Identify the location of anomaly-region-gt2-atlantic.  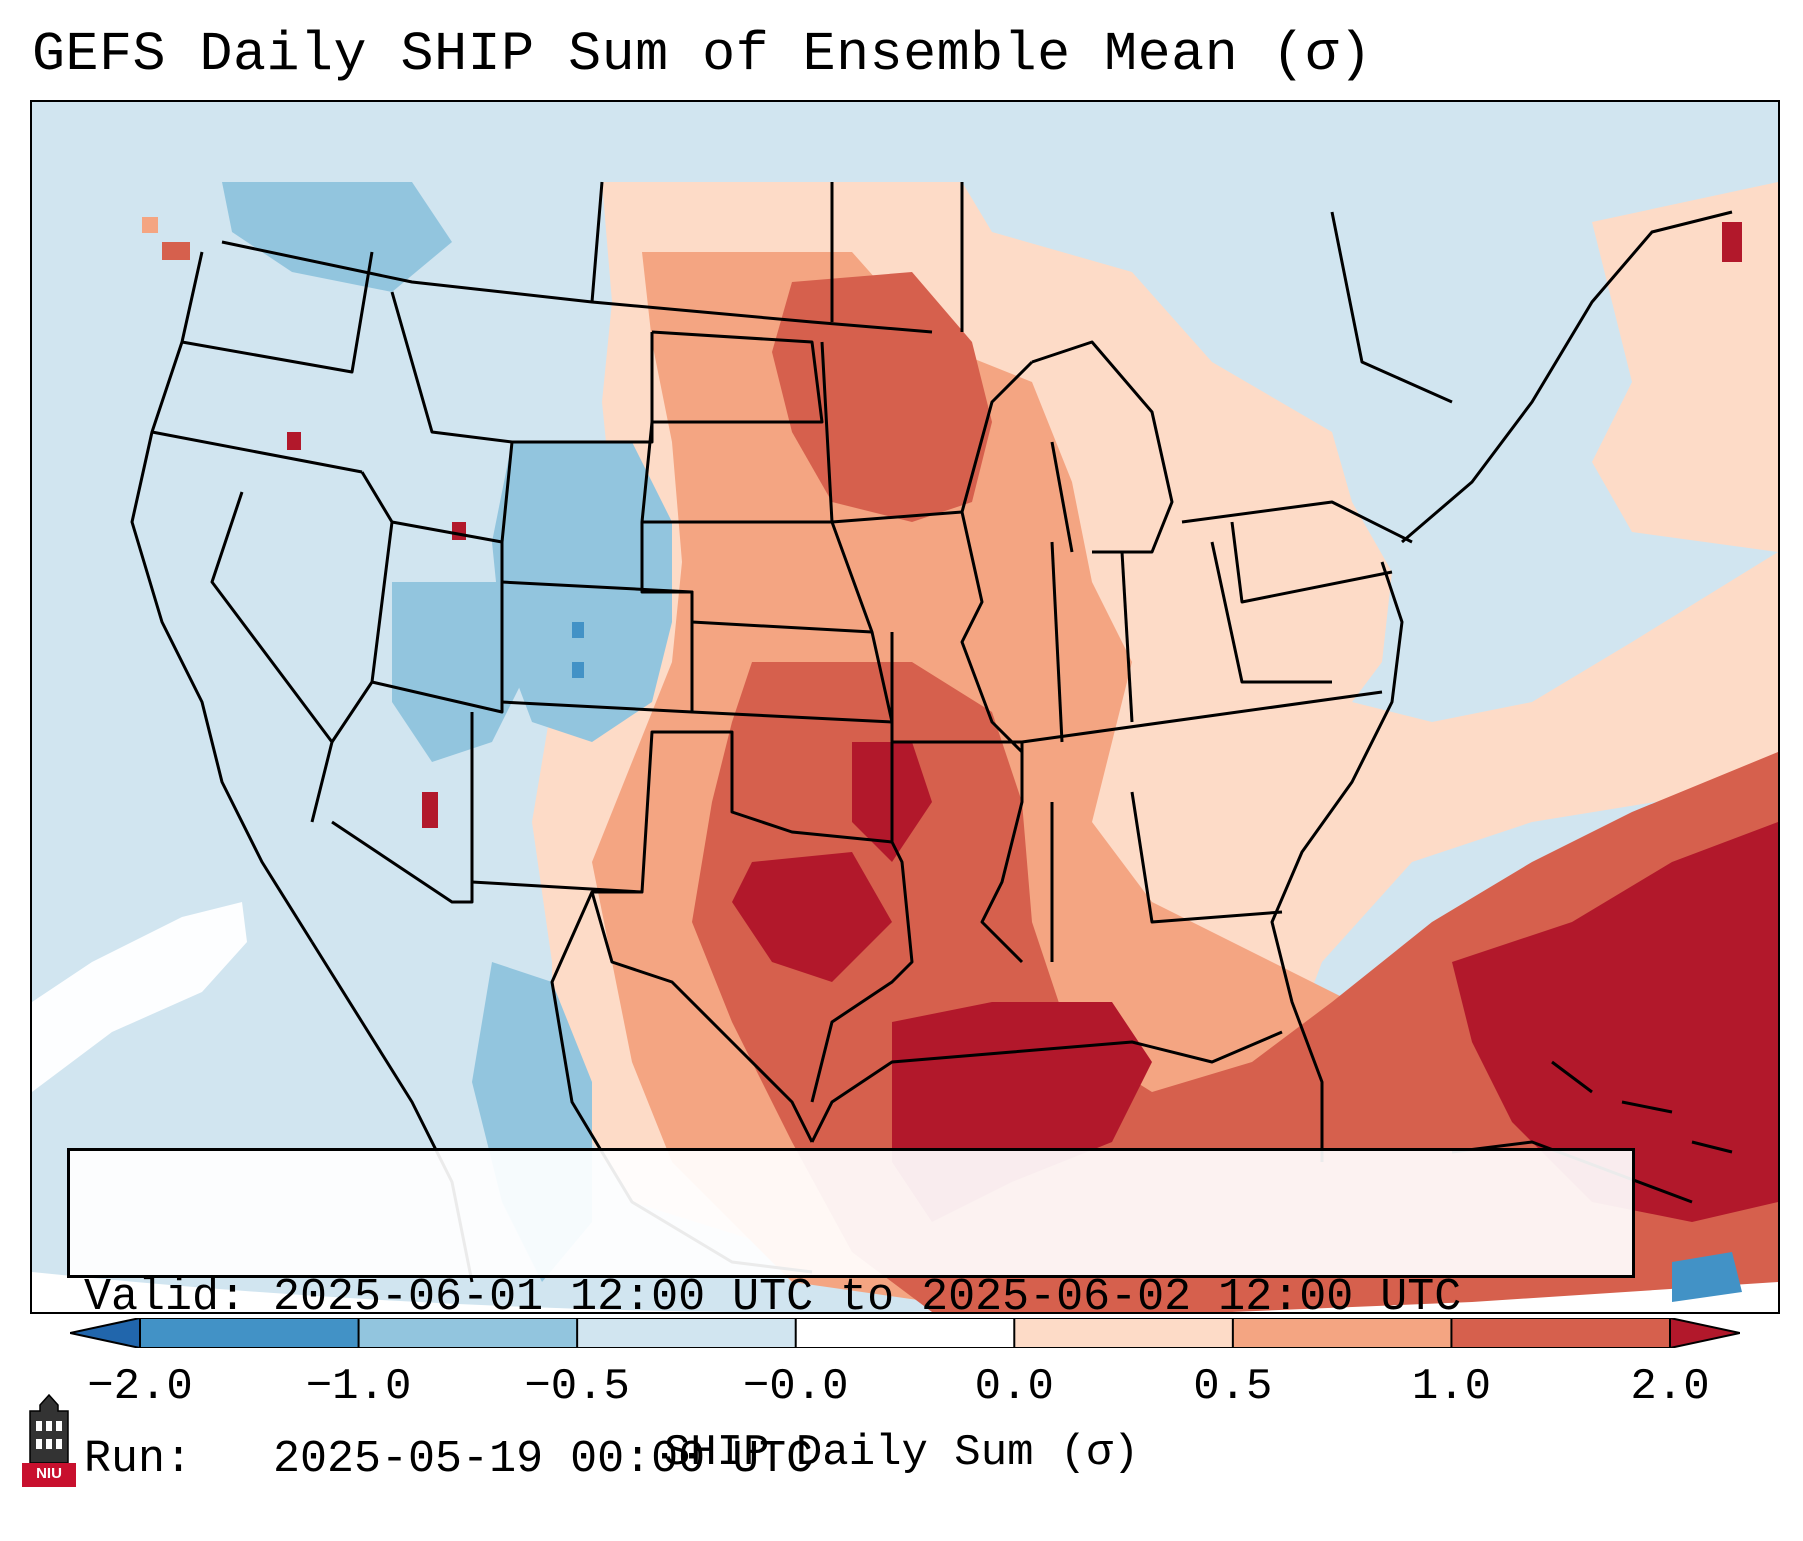
(1615, 1022).